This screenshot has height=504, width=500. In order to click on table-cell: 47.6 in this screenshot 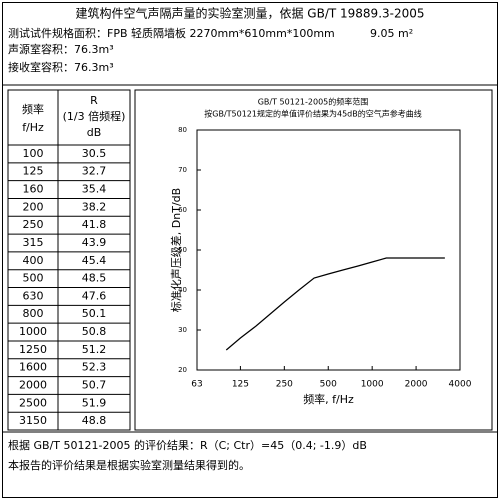, I will do `click(94, 295)`.